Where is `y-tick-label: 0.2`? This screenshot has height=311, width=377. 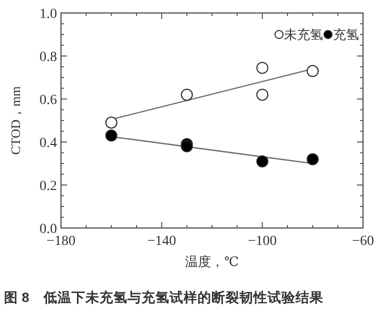
y-tick-label: 0.2 is located at coordinates (48, 186).